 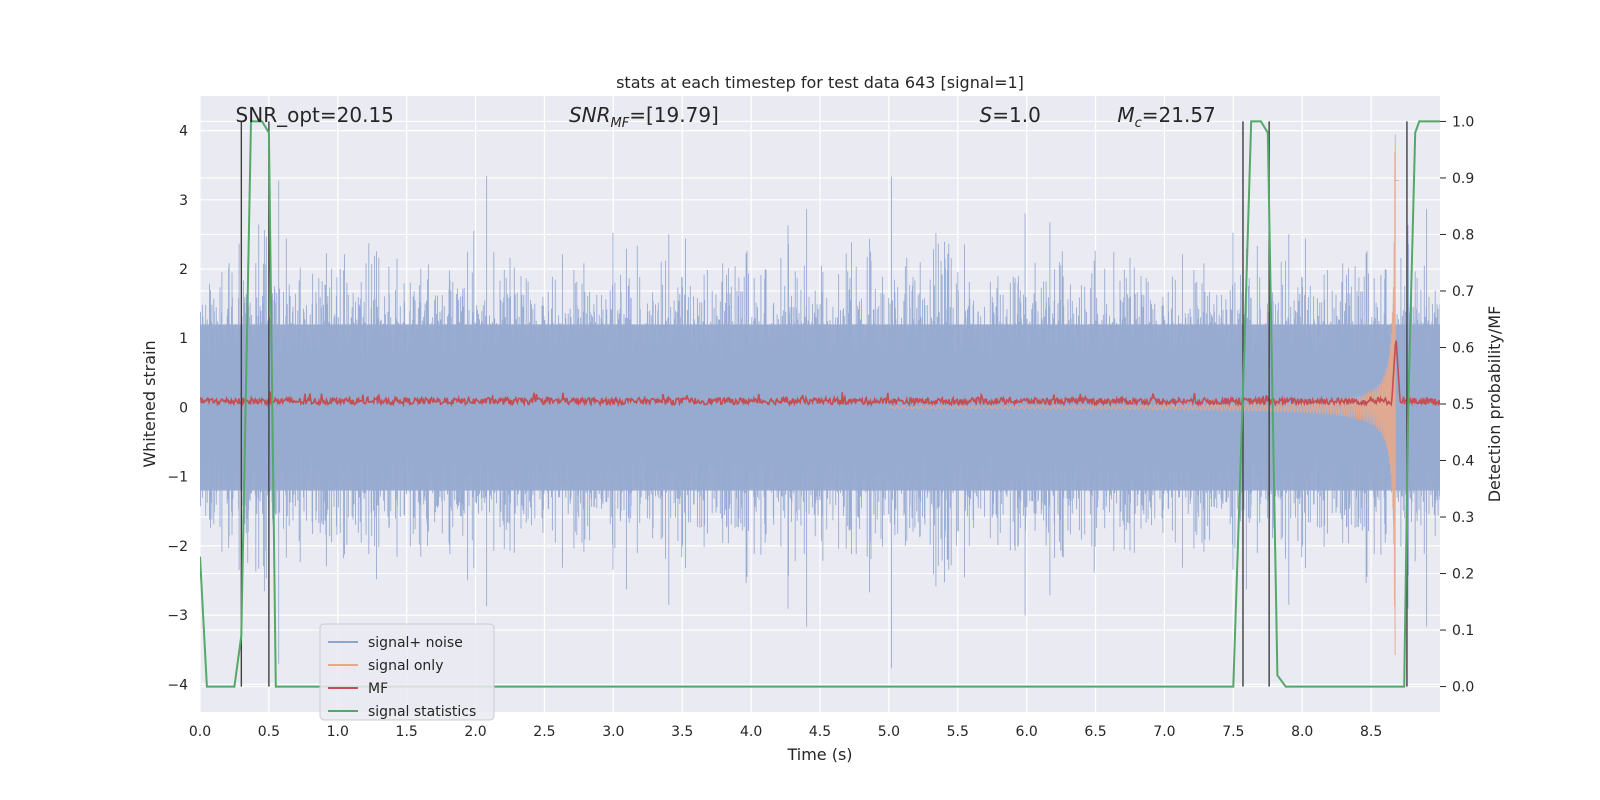 I want to click on x-tick-label-0: 0.0, so click(x=200, y=732).